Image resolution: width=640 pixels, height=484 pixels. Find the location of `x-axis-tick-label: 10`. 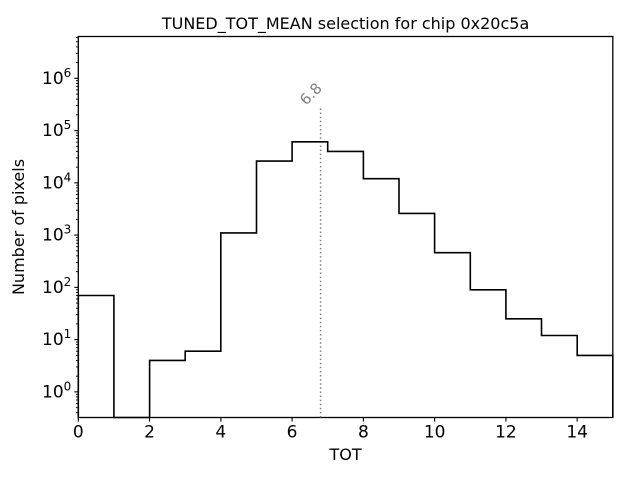

x-axis-tick-label: 10 is located at coordinates (435, 433).